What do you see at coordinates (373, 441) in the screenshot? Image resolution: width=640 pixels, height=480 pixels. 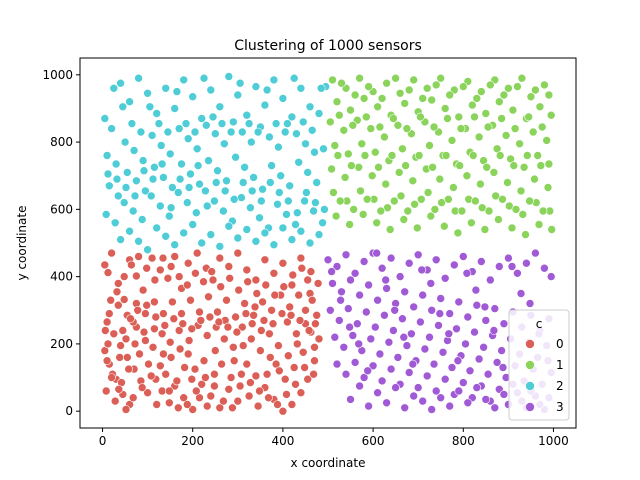 I see `x-tick-label: 600` at bounding box center [373, 441].